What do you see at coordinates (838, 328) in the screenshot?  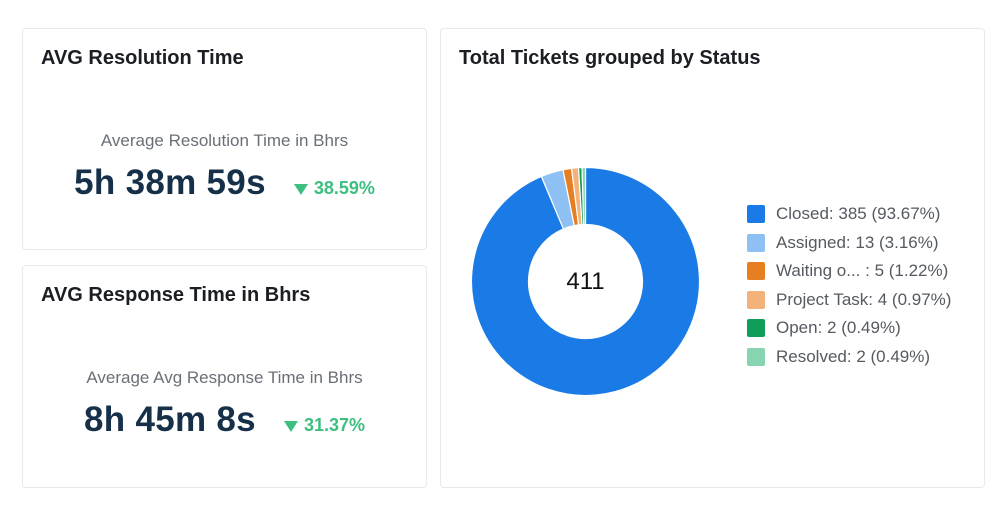 I see `legend-label: Open: 2 (0.49%)` at bounding box center [838, 328].